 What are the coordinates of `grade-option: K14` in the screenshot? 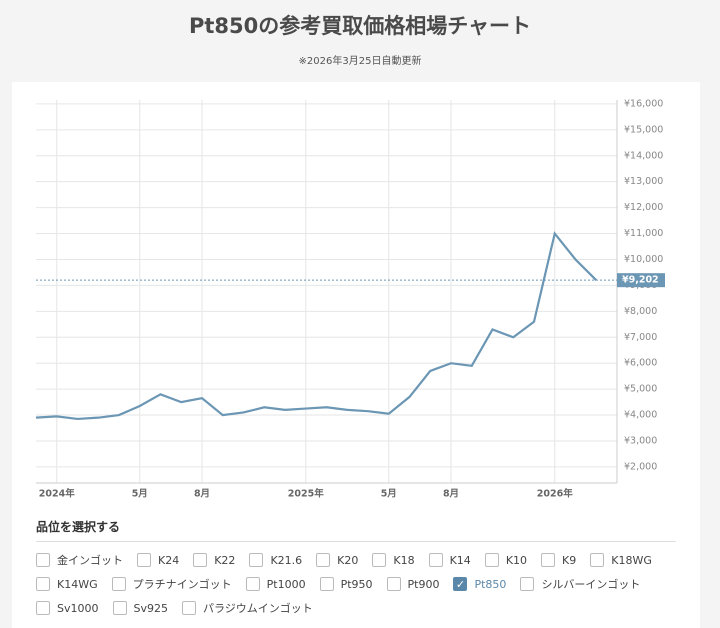 It's located at (449, 560).